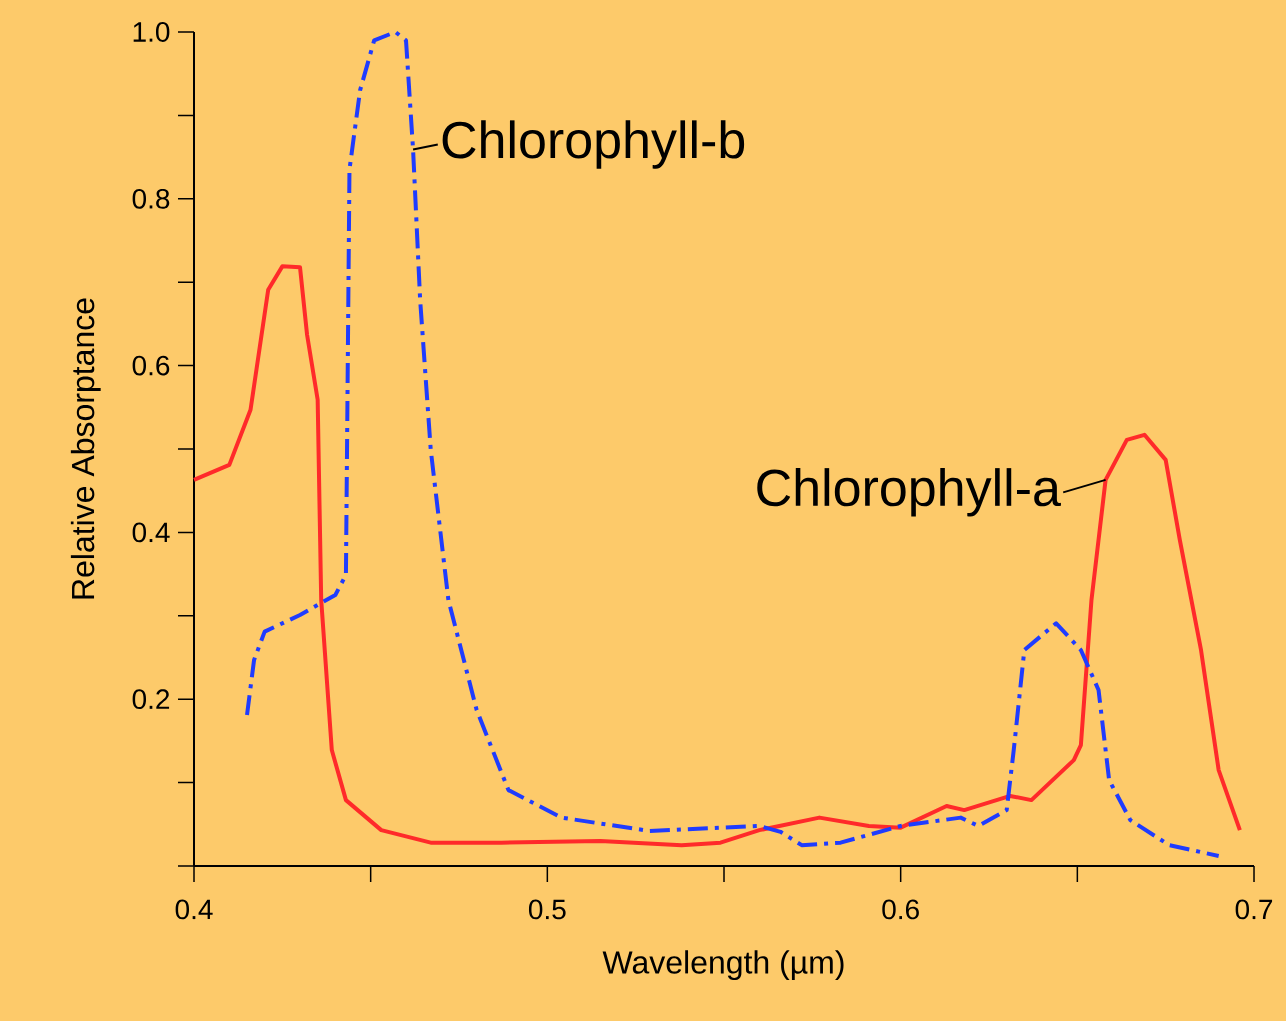 The image size is (1286, 1021). What do you see at coordinates (547, 909) in the screenshot?
I see `x-tick-label: 0.5` at bounding box center [547, 909].